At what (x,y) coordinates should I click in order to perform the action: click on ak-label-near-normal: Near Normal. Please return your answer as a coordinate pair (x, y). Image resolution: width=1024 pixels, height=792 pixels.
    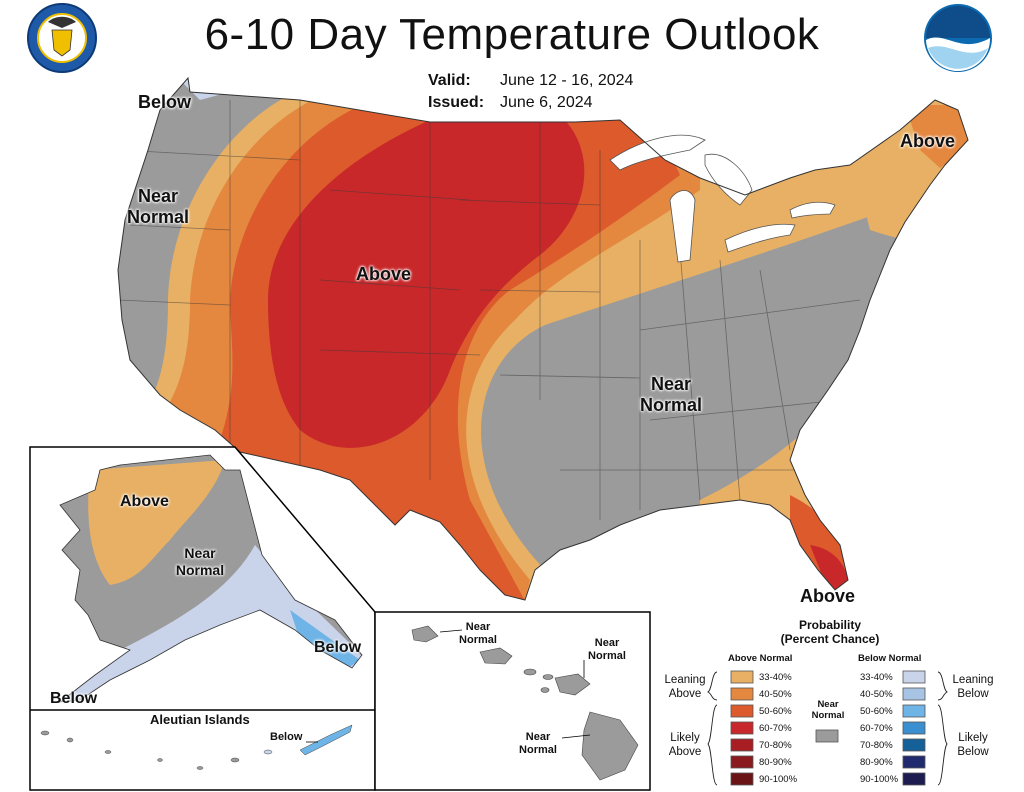
    Looking at the image, I should click on (200, 562).